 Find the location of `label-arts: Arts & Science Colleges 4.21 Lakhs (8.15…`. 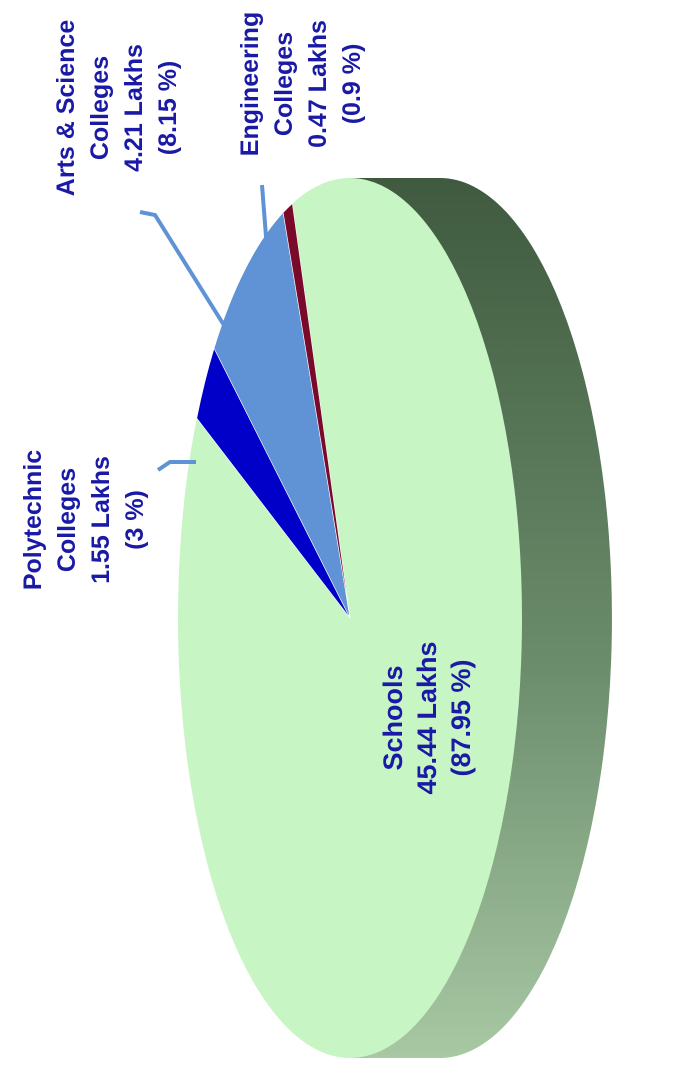

label-arts: Arts & Science Colleges 4.21 Lakhs (8.15… is located at coordinates (117, 108).